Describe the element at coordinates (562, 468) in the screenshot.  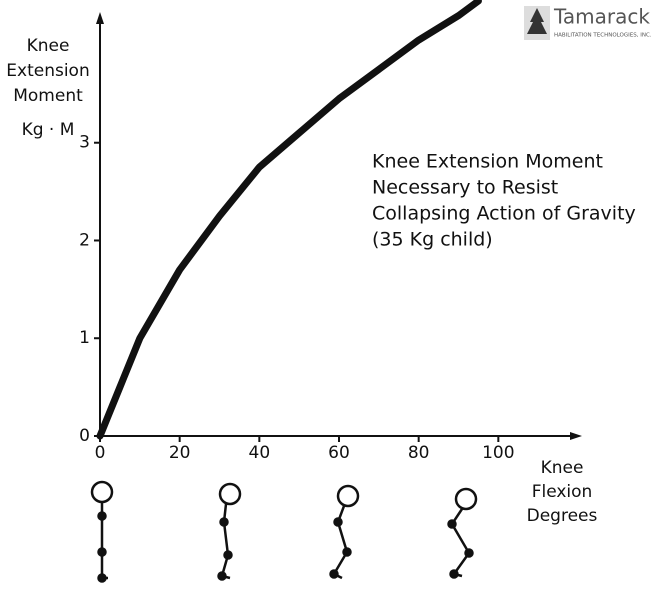
I see `x-axis-label: Knee` at that location.